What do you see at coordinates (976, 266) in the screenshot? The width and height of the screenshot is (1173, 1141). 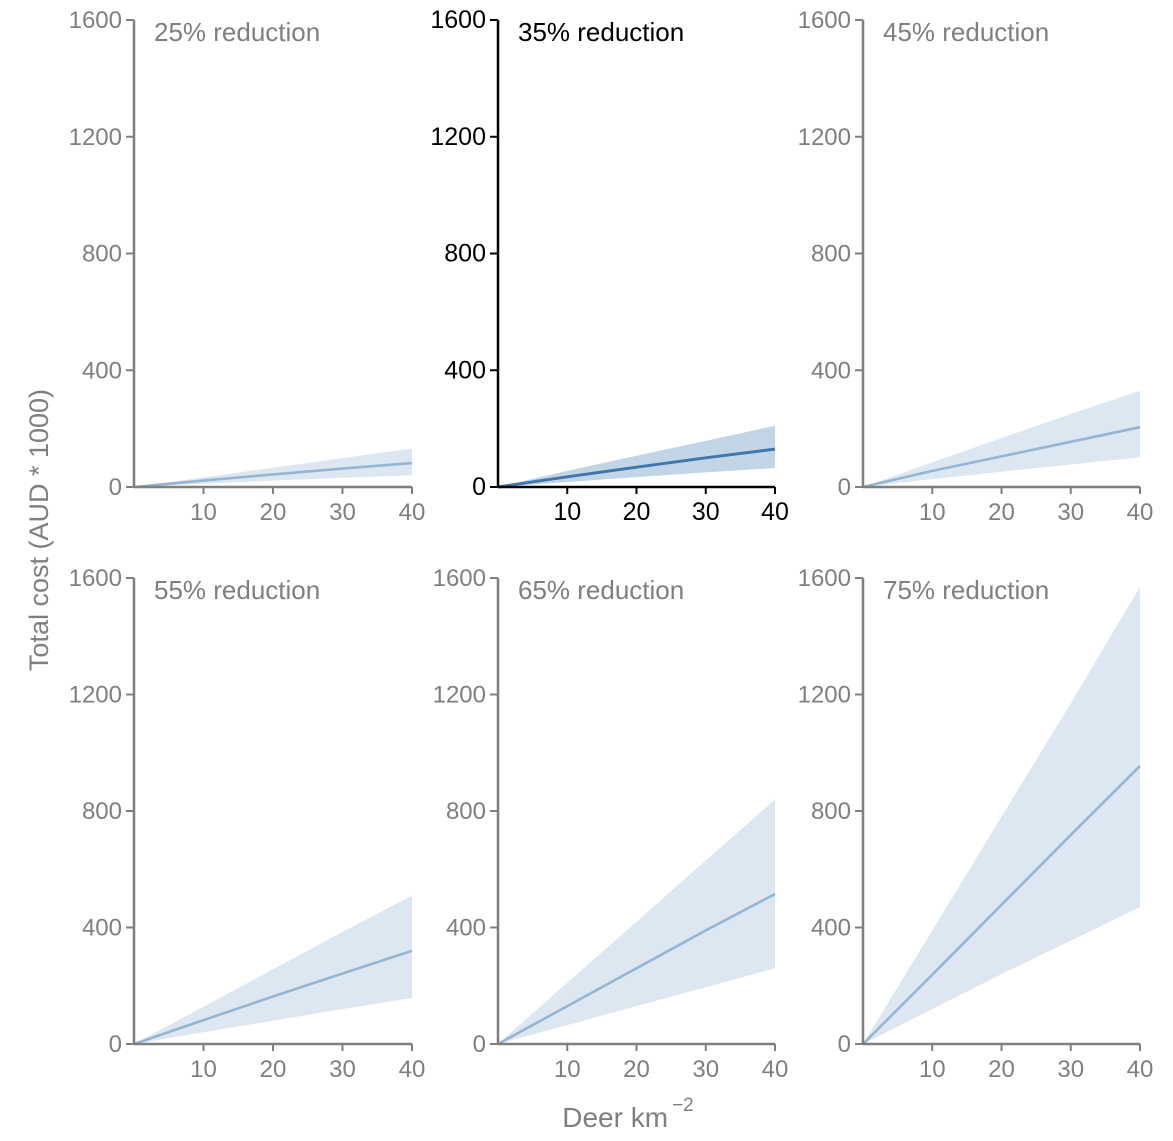 I see `panel-3: 0 400 800 1200 1600 10 20 30 40 45% reduction` at bounding box center [976, 266].